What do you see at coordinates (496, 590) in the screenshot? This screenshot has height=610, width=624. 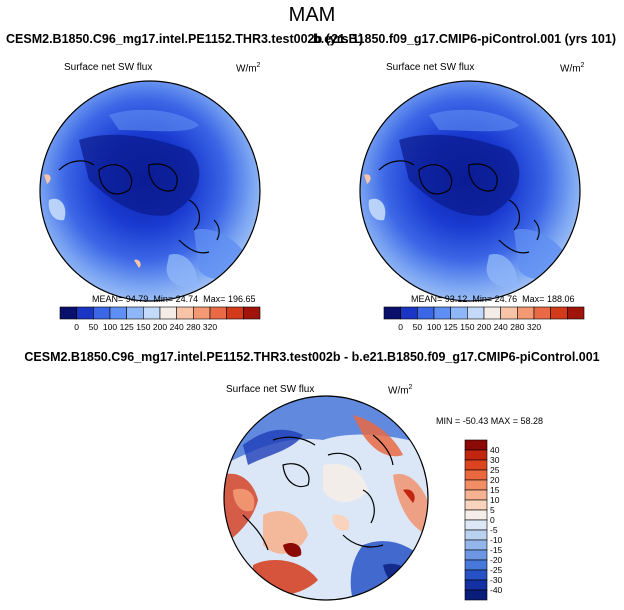 I see `diff-colorbar-tick-label: -40` at bounding box center [496, 590].